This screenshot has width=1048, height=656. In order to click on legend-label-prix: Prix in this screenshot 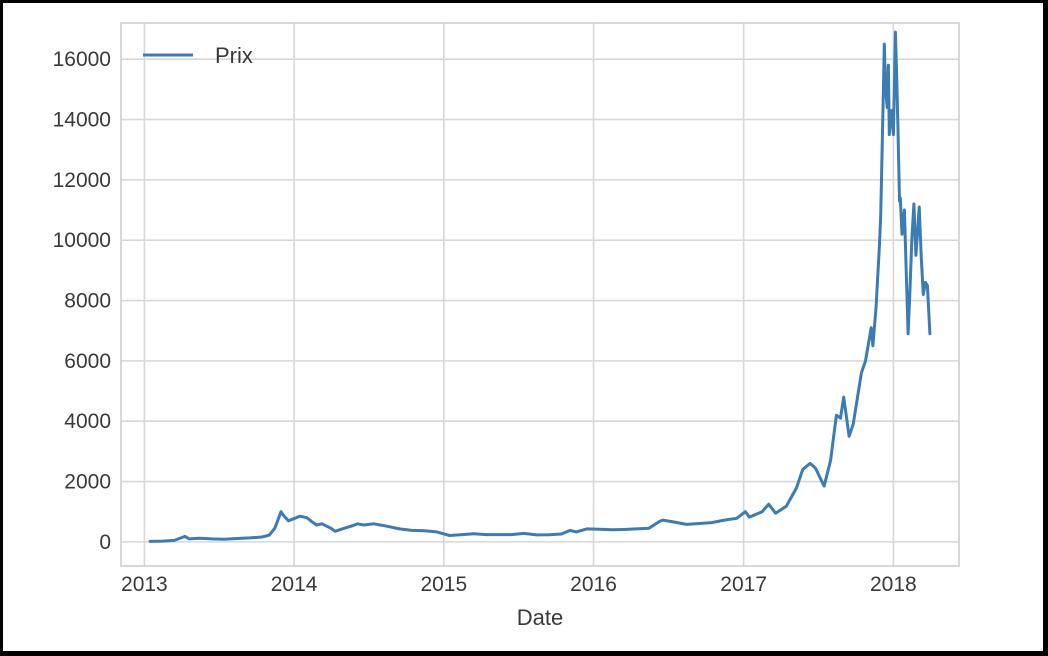, I will do `click(234, 55)`.